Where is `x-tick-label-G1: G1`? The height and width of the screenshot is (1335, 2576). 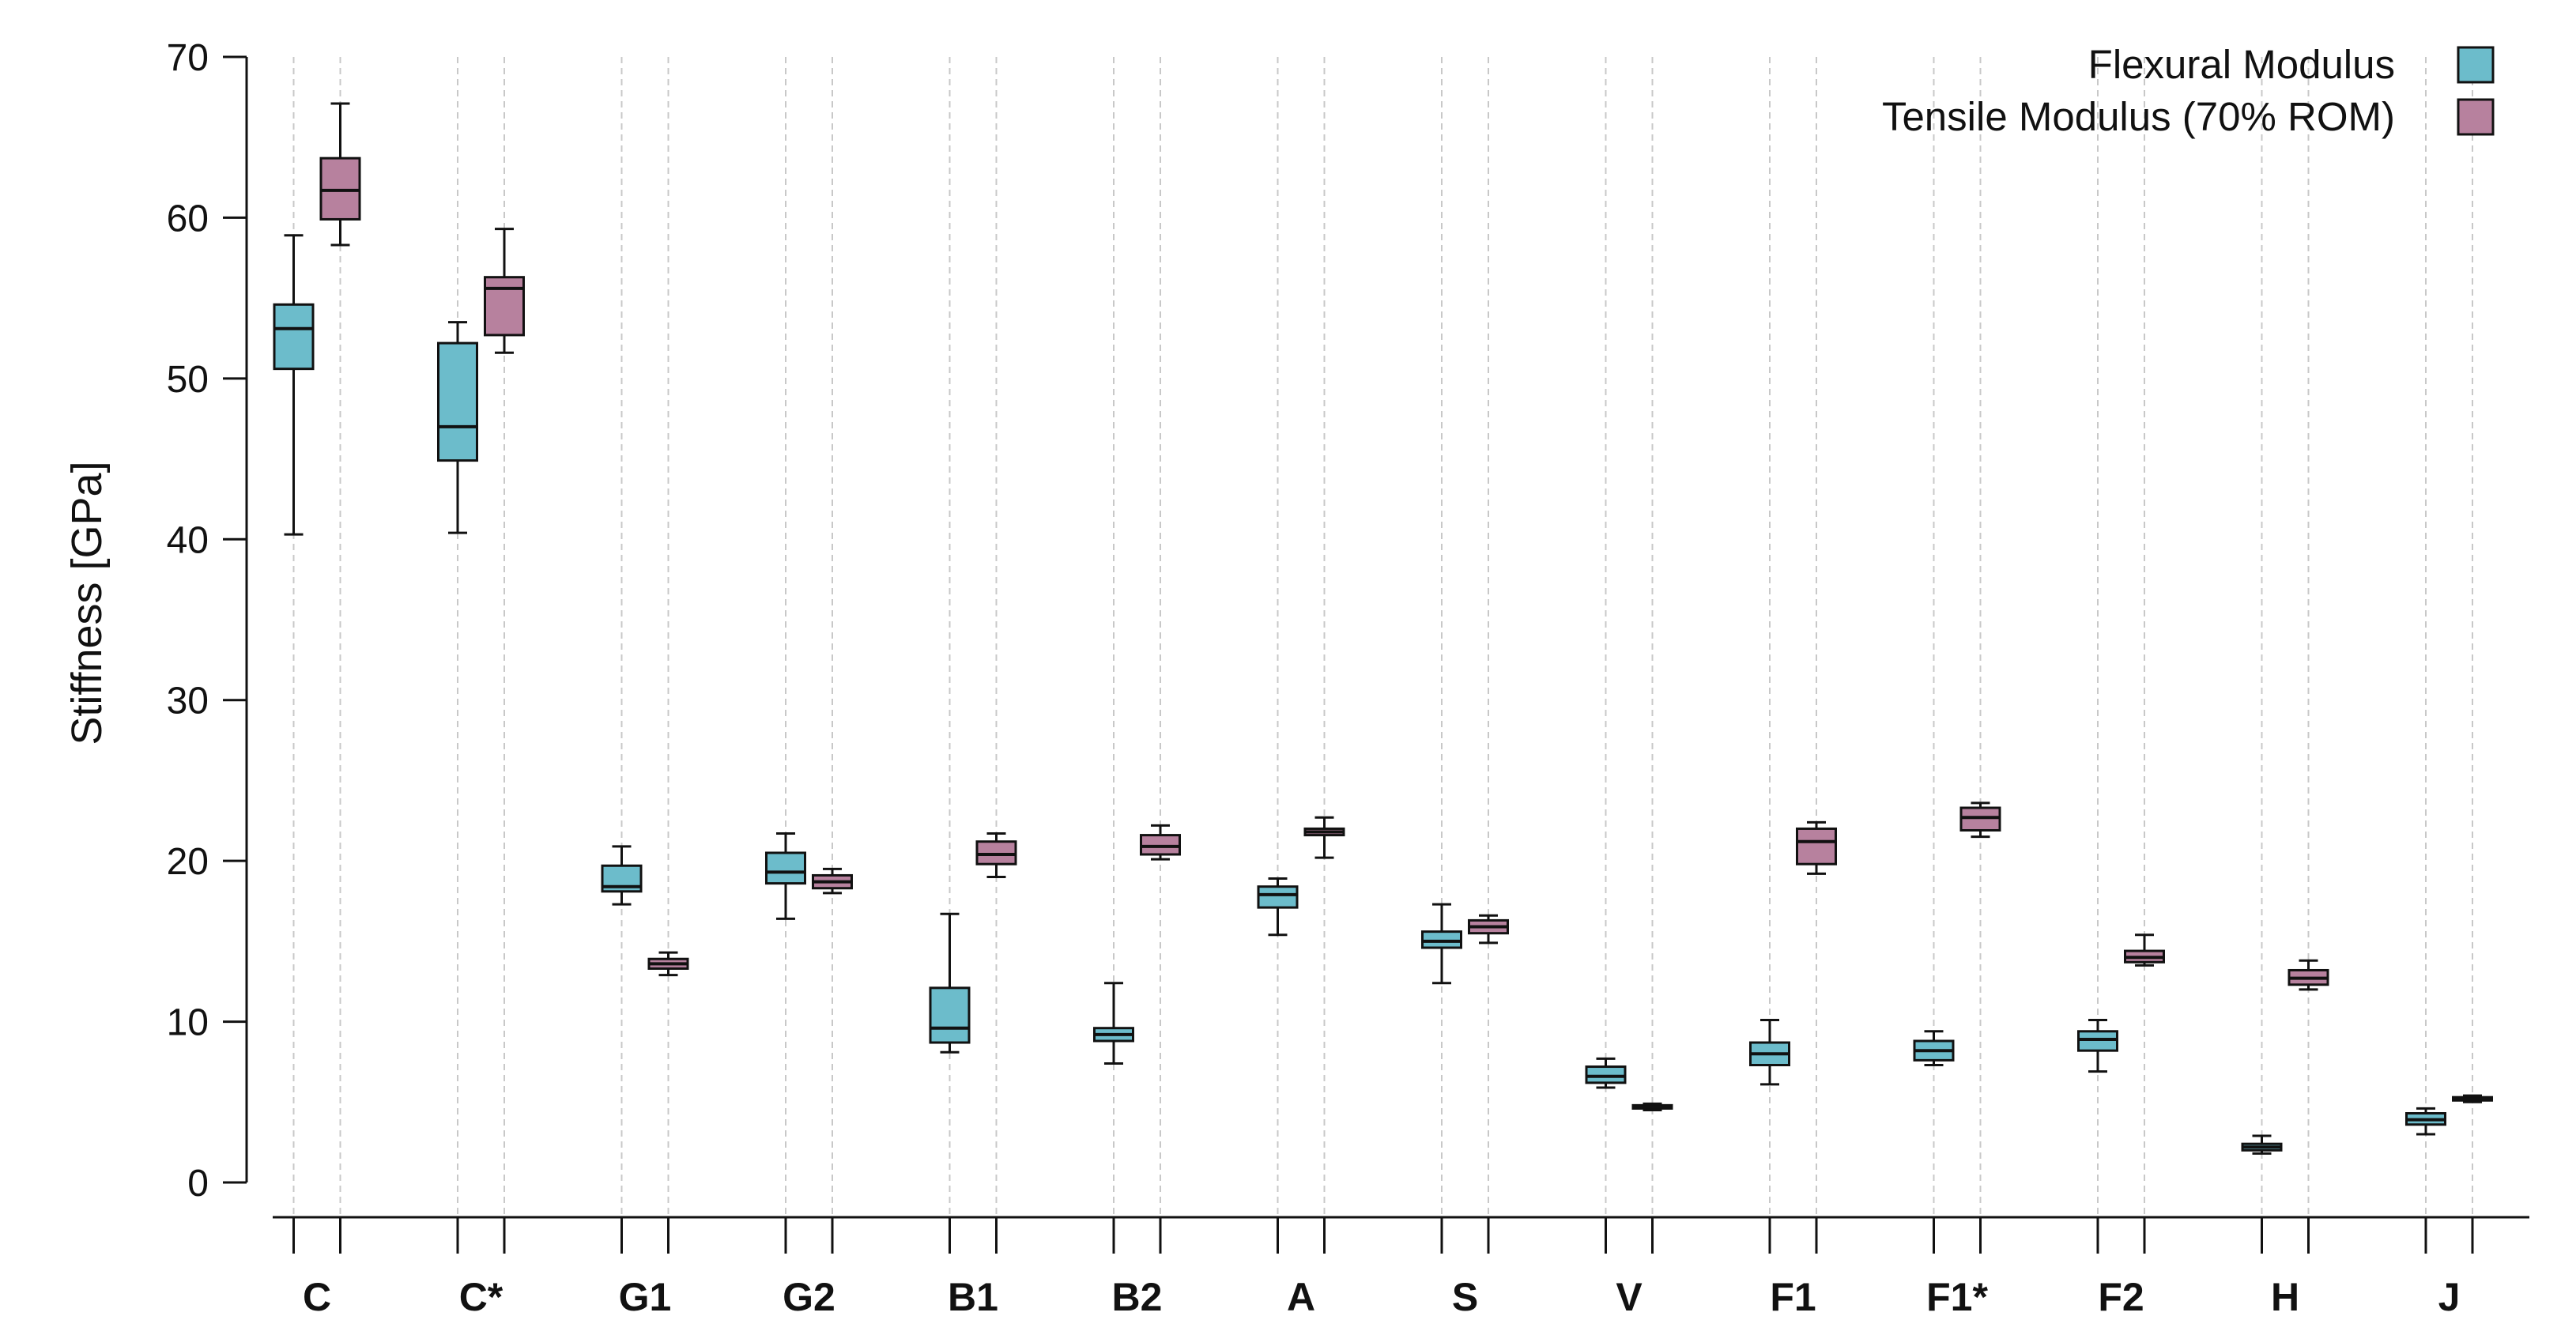 x-tick-label-G1: G1 is located at coordinates (645, 1297).